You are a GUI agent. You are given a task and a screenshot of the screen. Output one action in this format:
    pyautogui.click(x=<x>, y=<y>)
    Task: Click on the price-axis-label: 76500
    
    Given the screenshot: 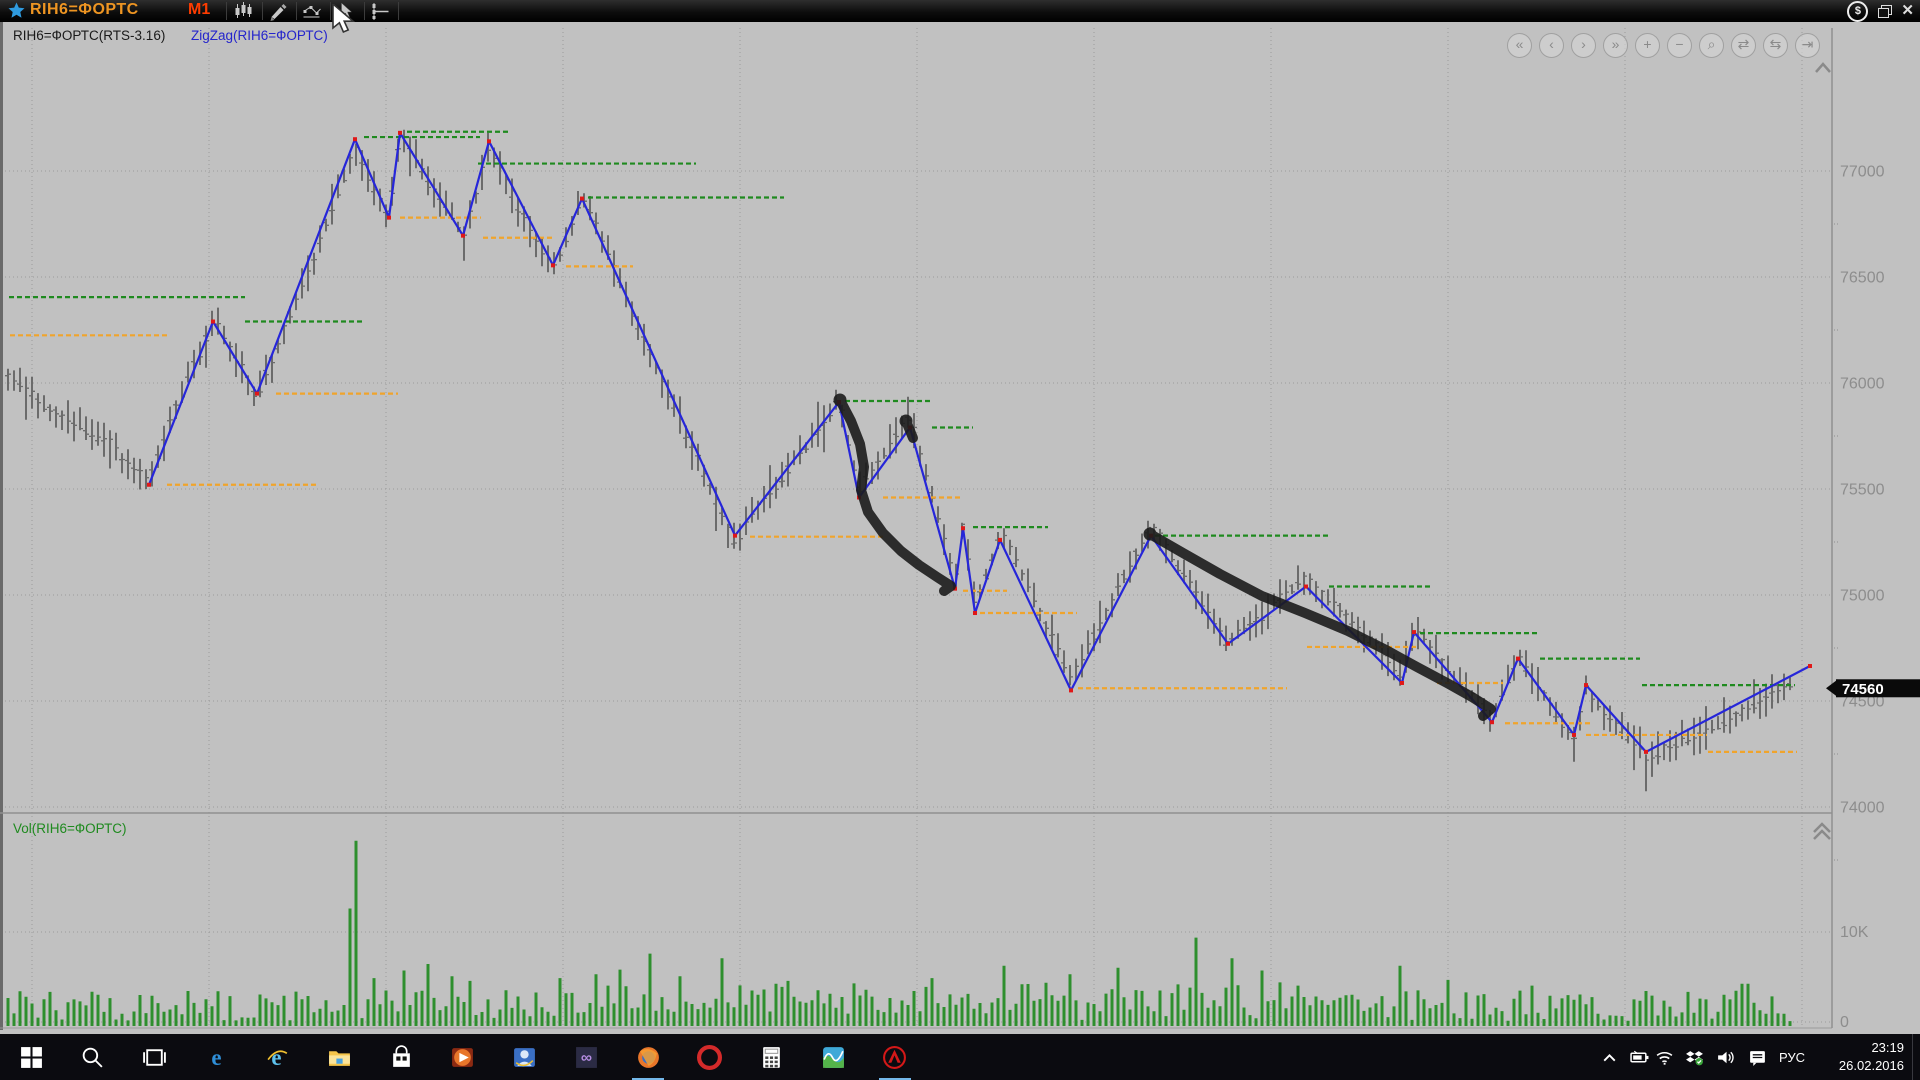 What is the action you would take?
    pyautogui.click(x=1862, y=278)
    